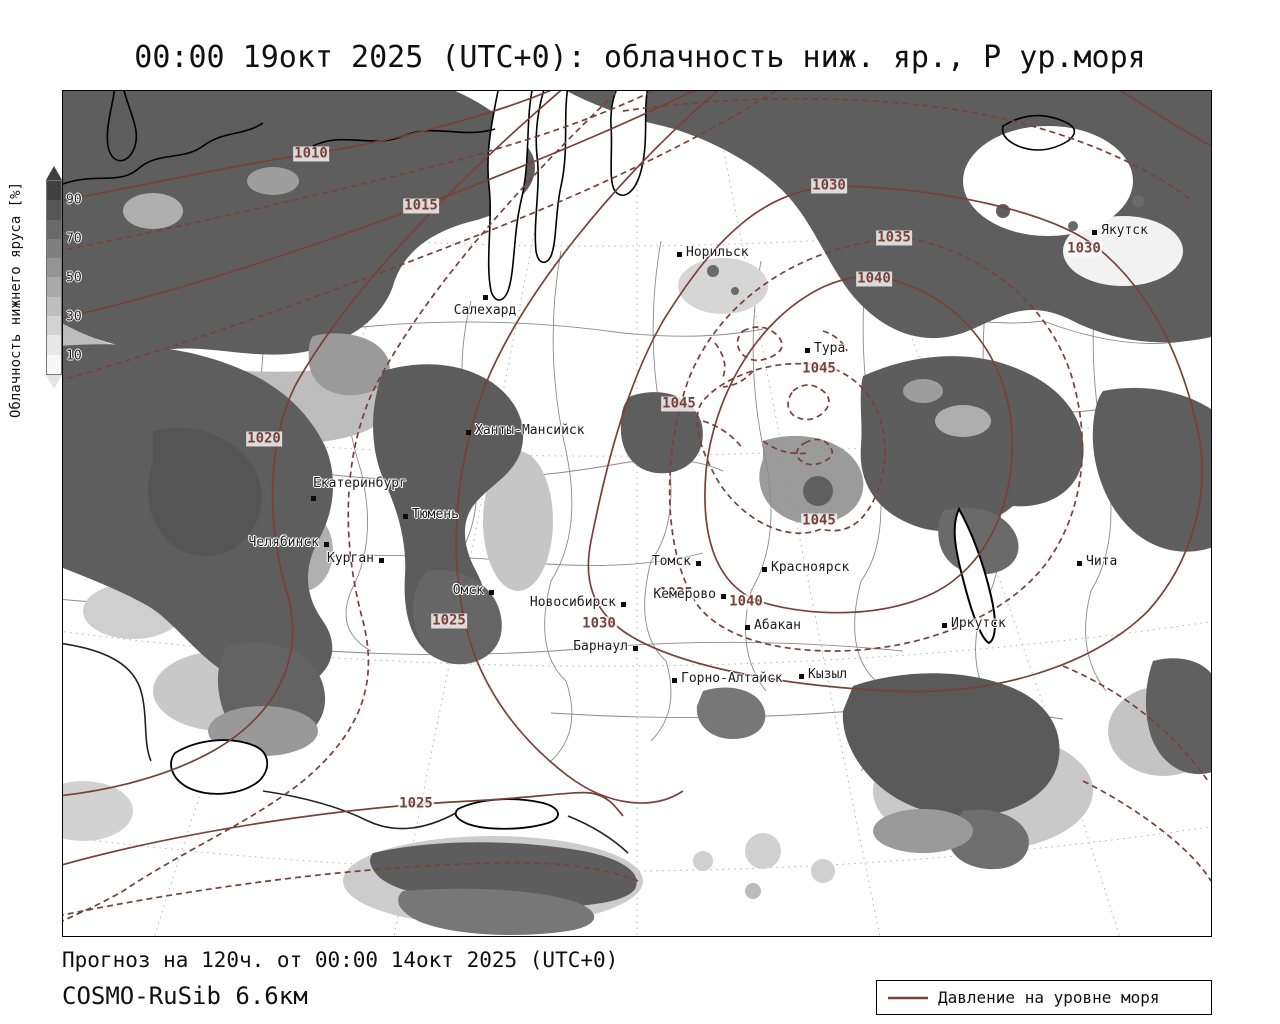 The height and width of the screenshot is (1024, 1280). What do you see at coordinates (1165, 119) in the screenshot?
I see `isobar-ne-corner` at bounding box center [1165, 119].